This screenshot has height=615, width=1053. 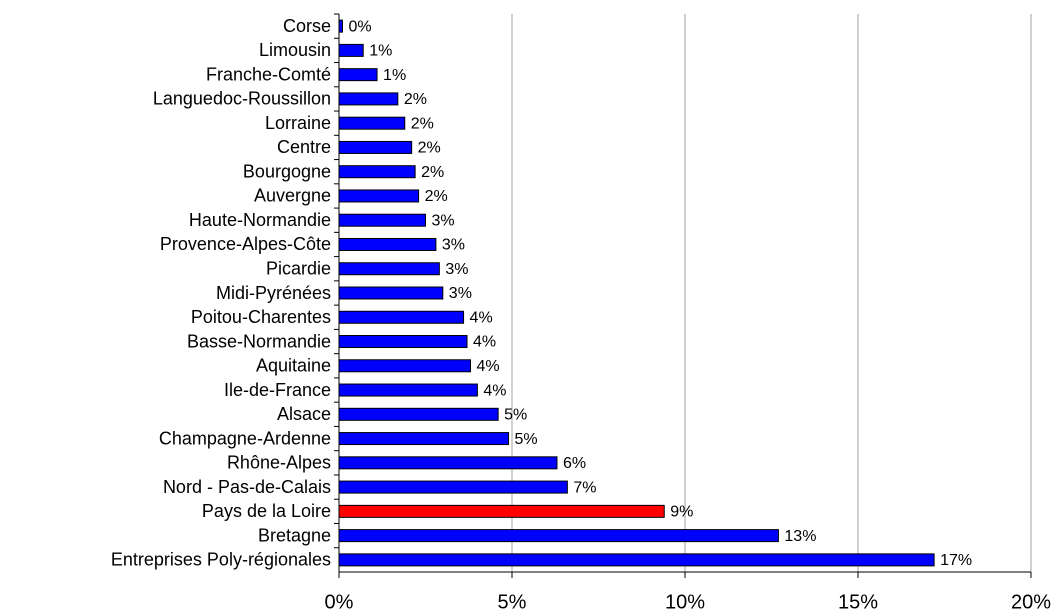 I want to click on x-tick-label: 15%, so click(x=858, y=602).